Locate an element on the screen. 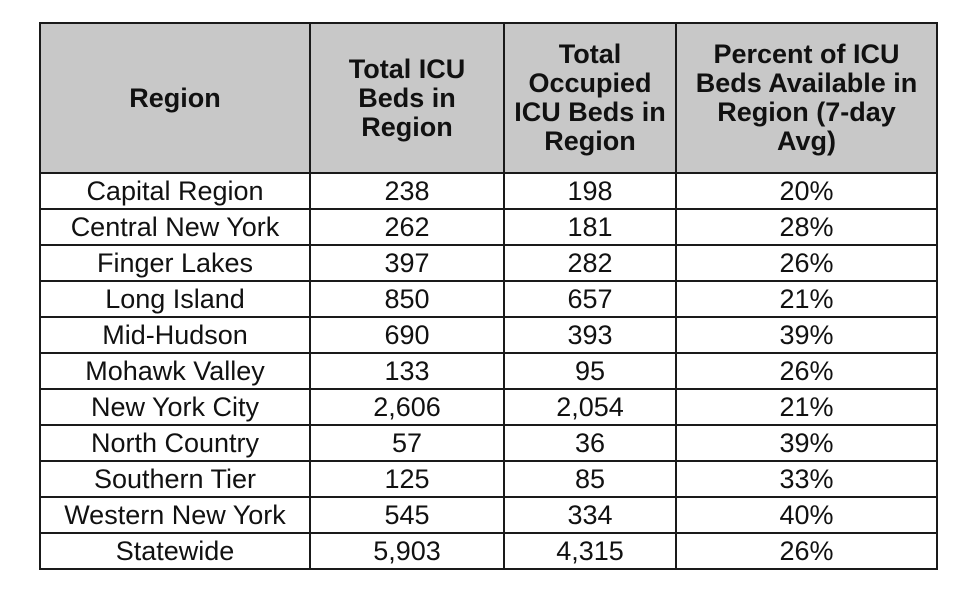 Image resolution: width=980 pixels, height=612 pixels. cell-total-icu-beds: 57 is located at coordinates (407, 443).